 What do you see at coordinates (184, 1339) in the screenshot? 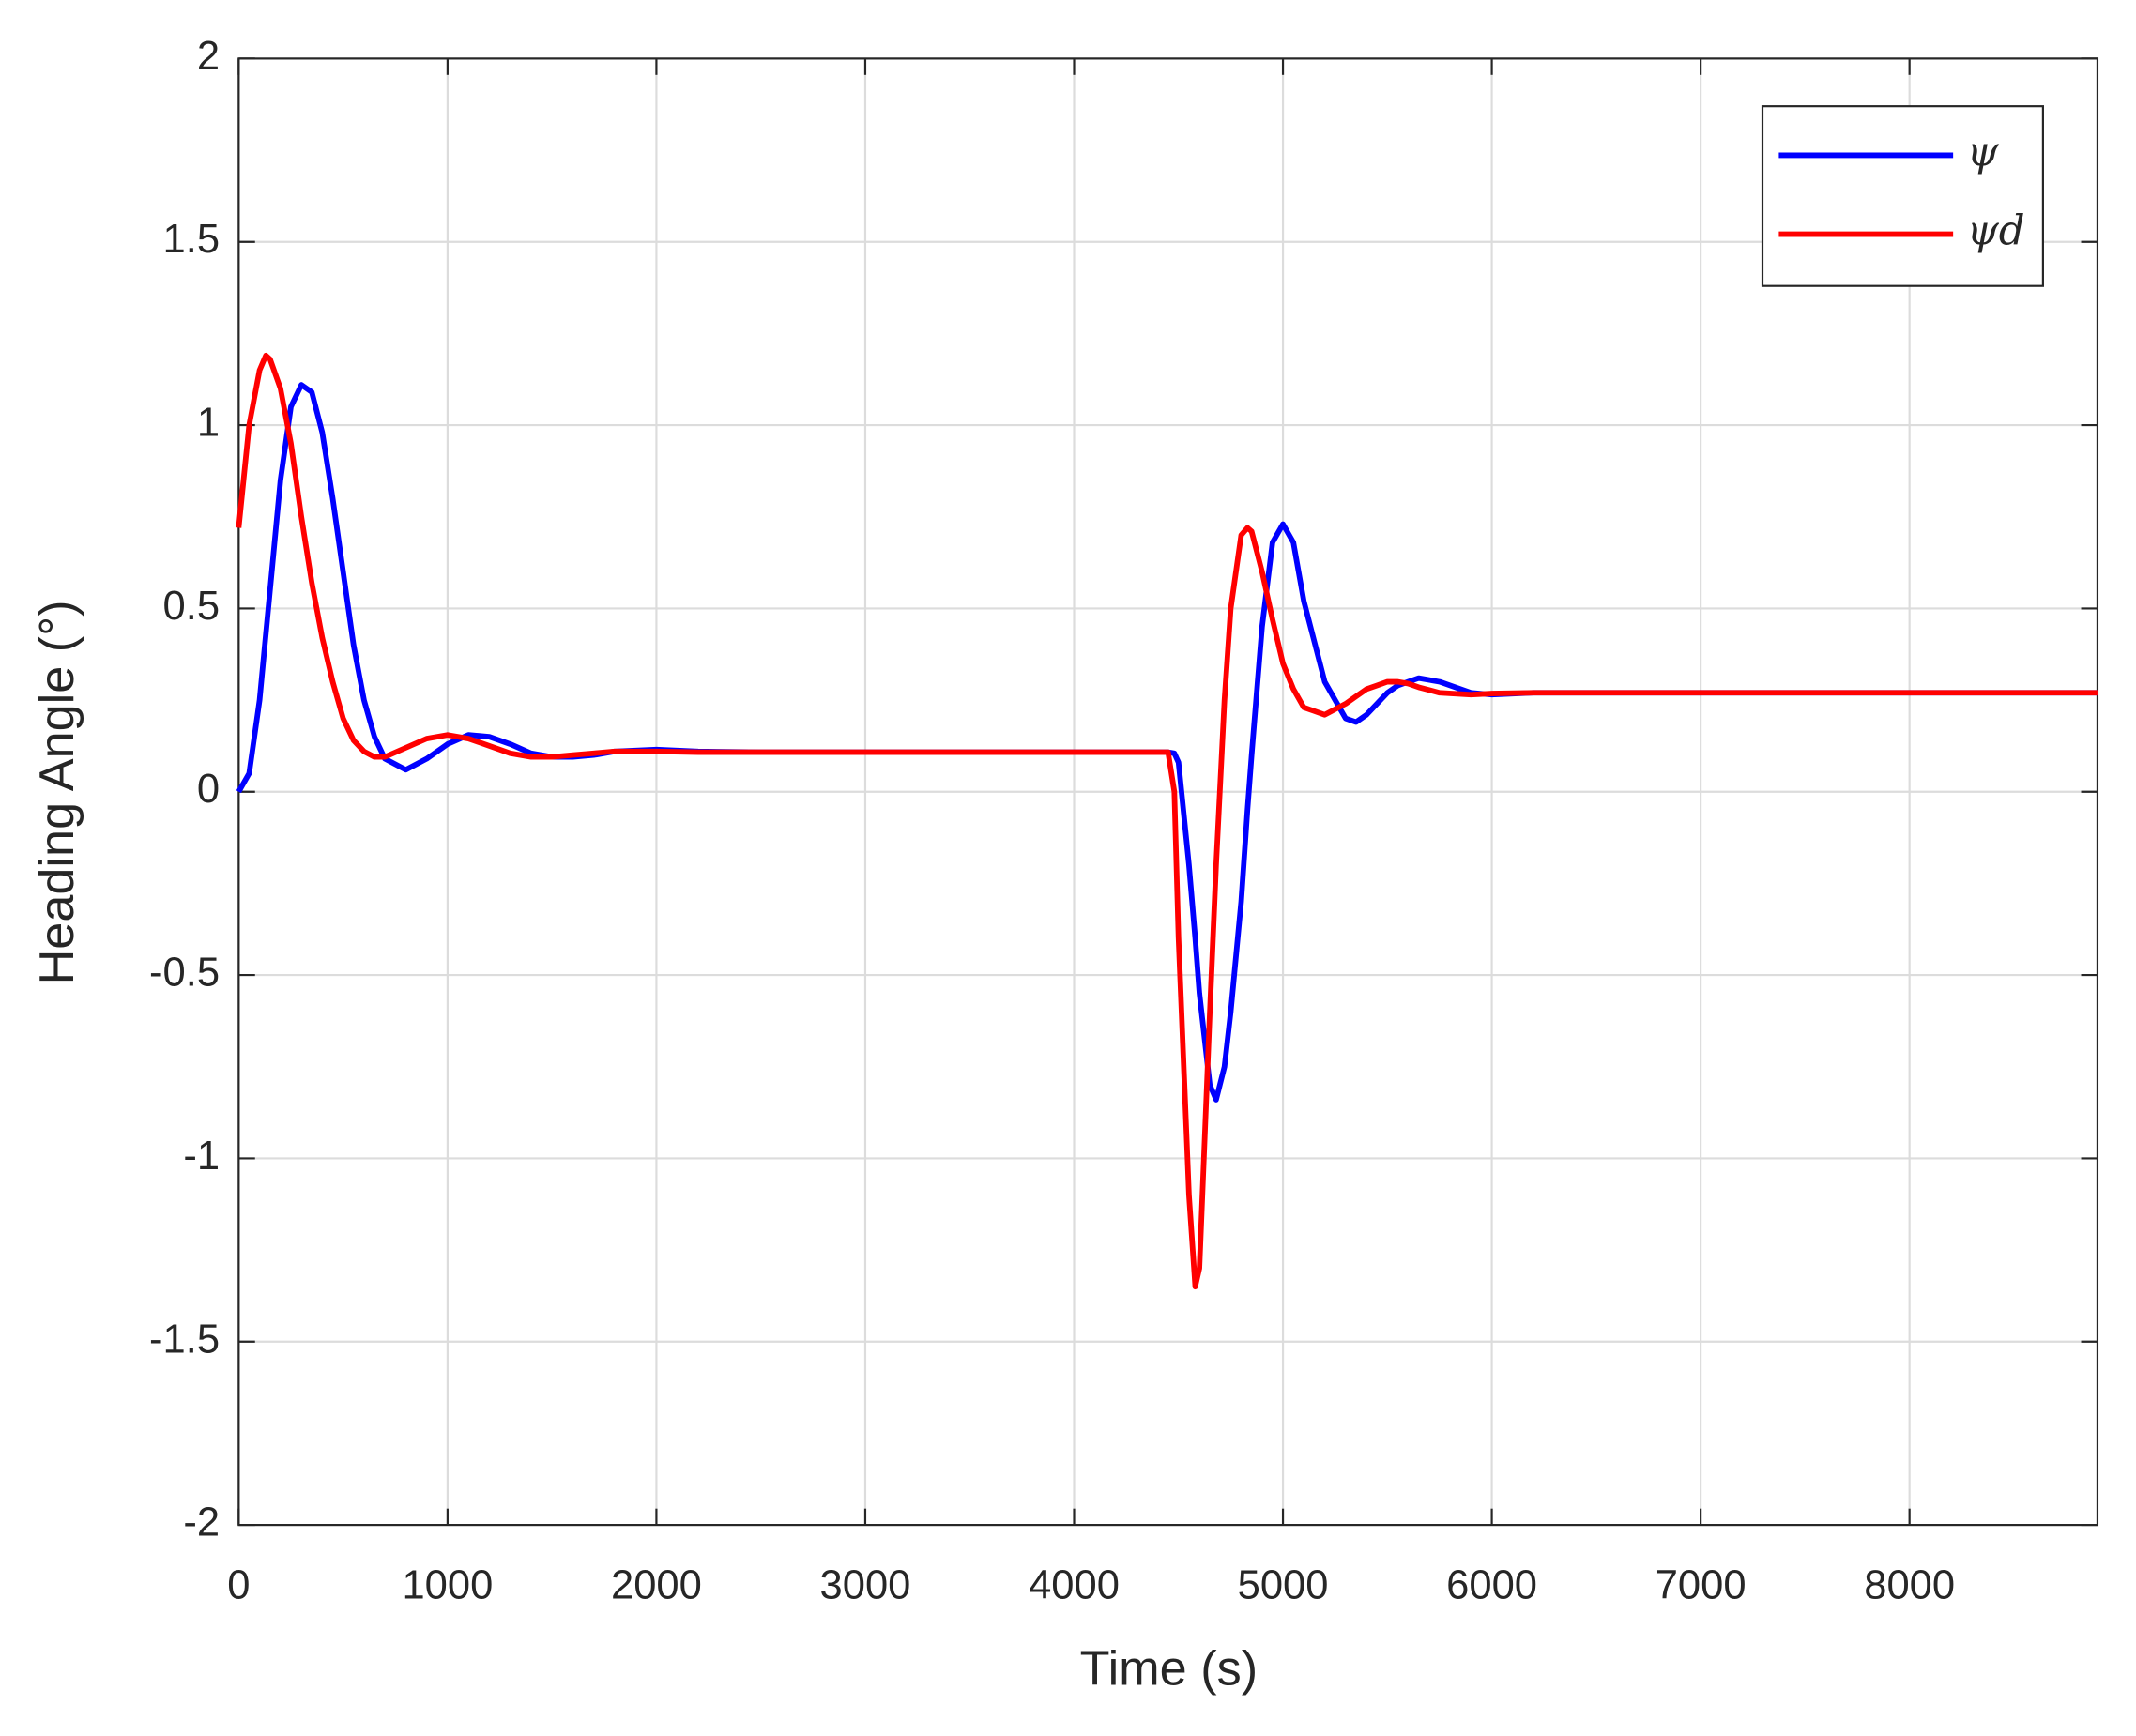
I see `y-tick-label: -1.5` at bounding box center [184, 1339].